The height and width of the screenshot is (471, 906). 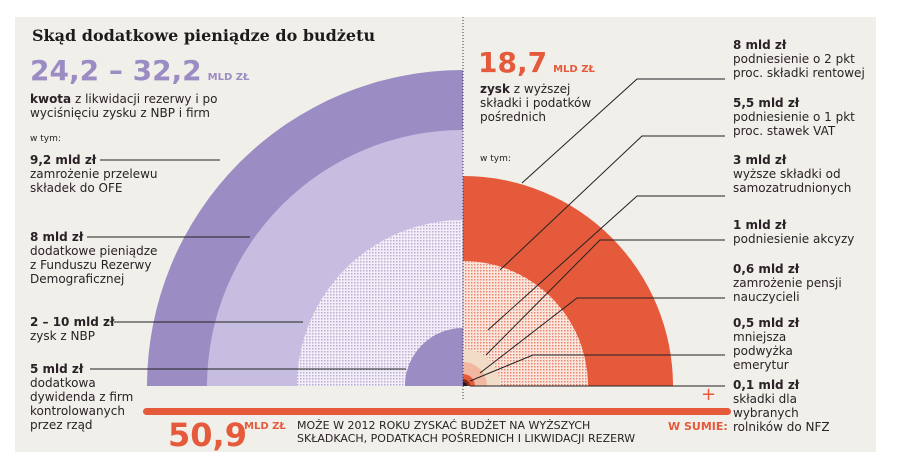 What do you see at coordinates (51, 99) in the screenshot?
I see `left-desc-bold: kwota` at bounding box center [51, 99].